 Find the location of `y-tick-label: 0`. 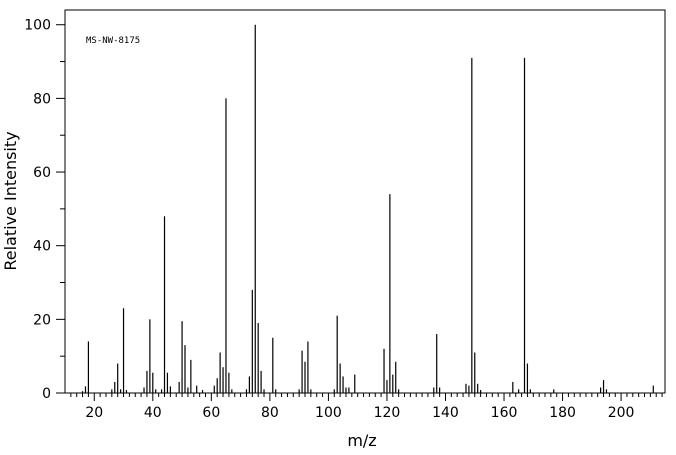

y-tick-label: 0 is located at coordinates (46, 394).